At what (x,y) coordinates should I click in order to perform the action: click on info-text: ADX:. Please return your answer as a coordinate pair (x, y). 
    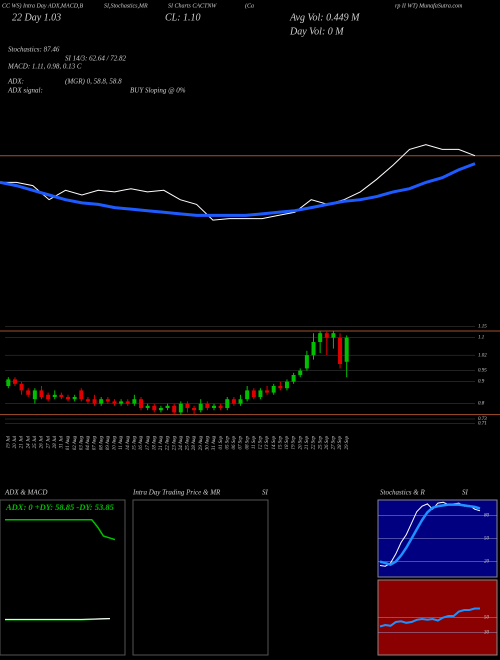
    Looking at the image, I should click on (15, 82).